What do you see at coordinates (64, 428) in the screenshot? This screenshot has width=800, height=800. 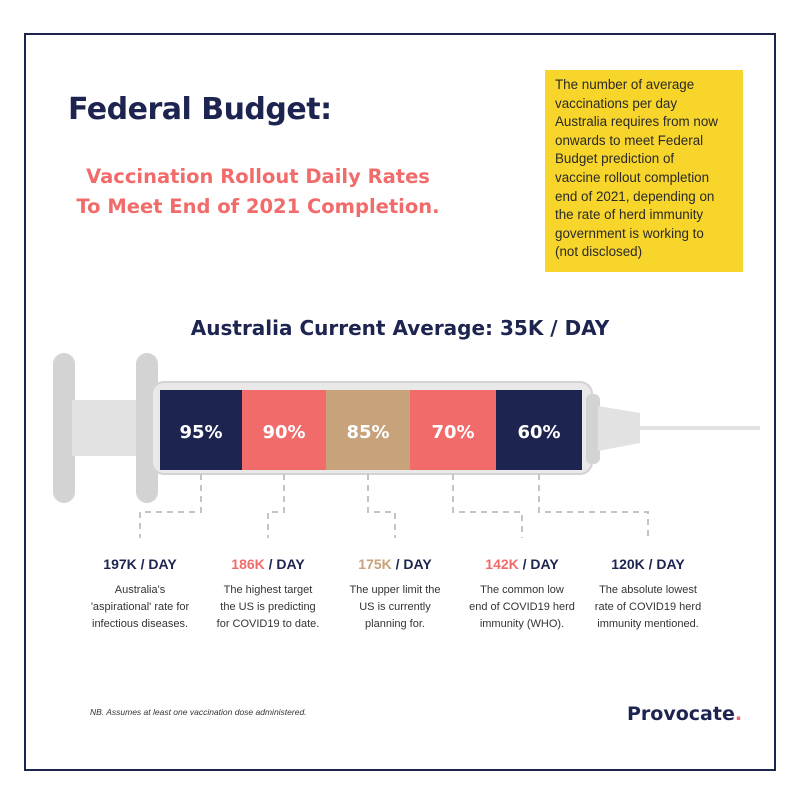 I see `plunger-handle` at bounding box center [64, 428].